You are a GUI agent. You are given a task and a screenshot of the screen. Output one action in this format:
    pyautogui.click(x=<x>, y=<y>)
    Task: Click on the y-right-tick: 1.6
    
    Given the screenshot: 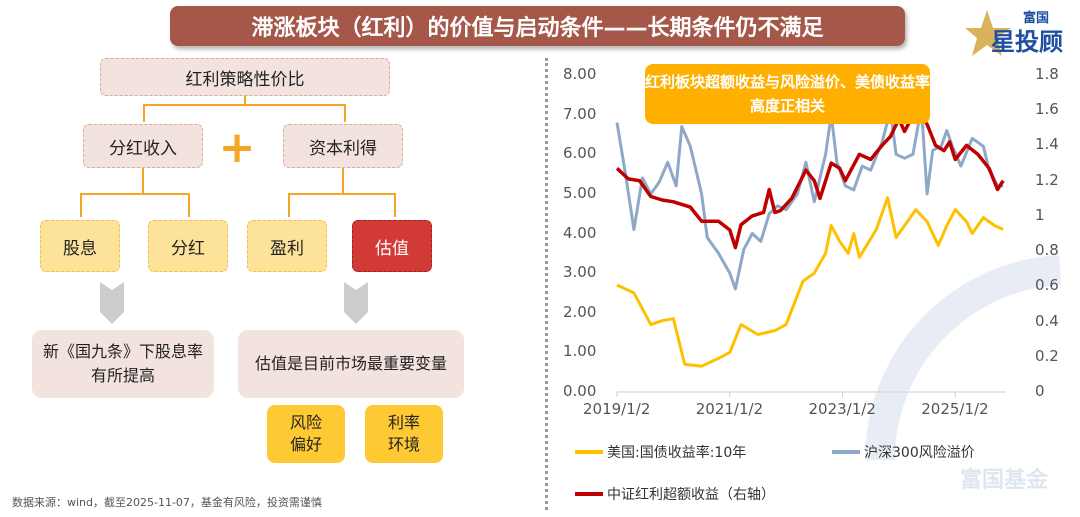 What is the action you would take?
    pyautogui.click(x=1047, y=109)
    